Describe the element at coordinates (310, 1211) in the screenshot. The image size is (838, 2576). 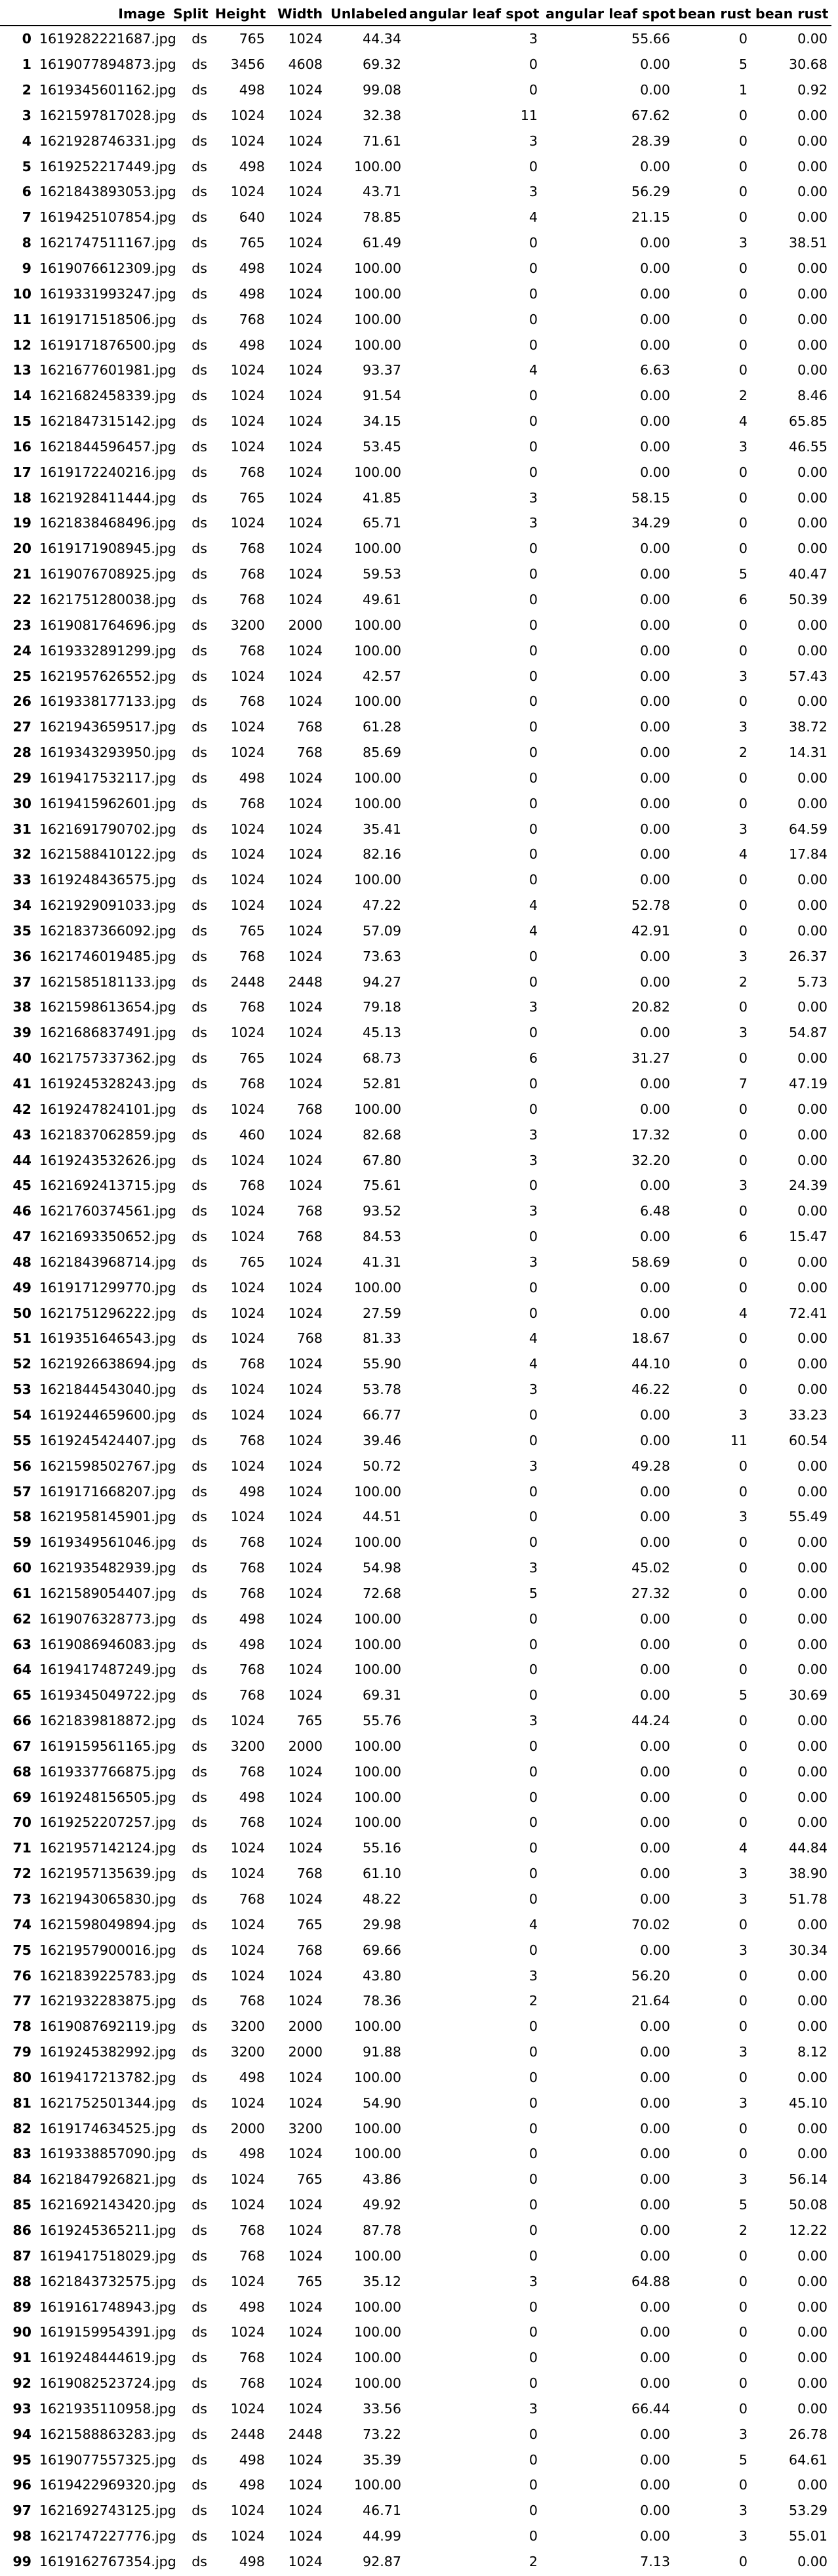
I see `width-cell: 768` at that location.